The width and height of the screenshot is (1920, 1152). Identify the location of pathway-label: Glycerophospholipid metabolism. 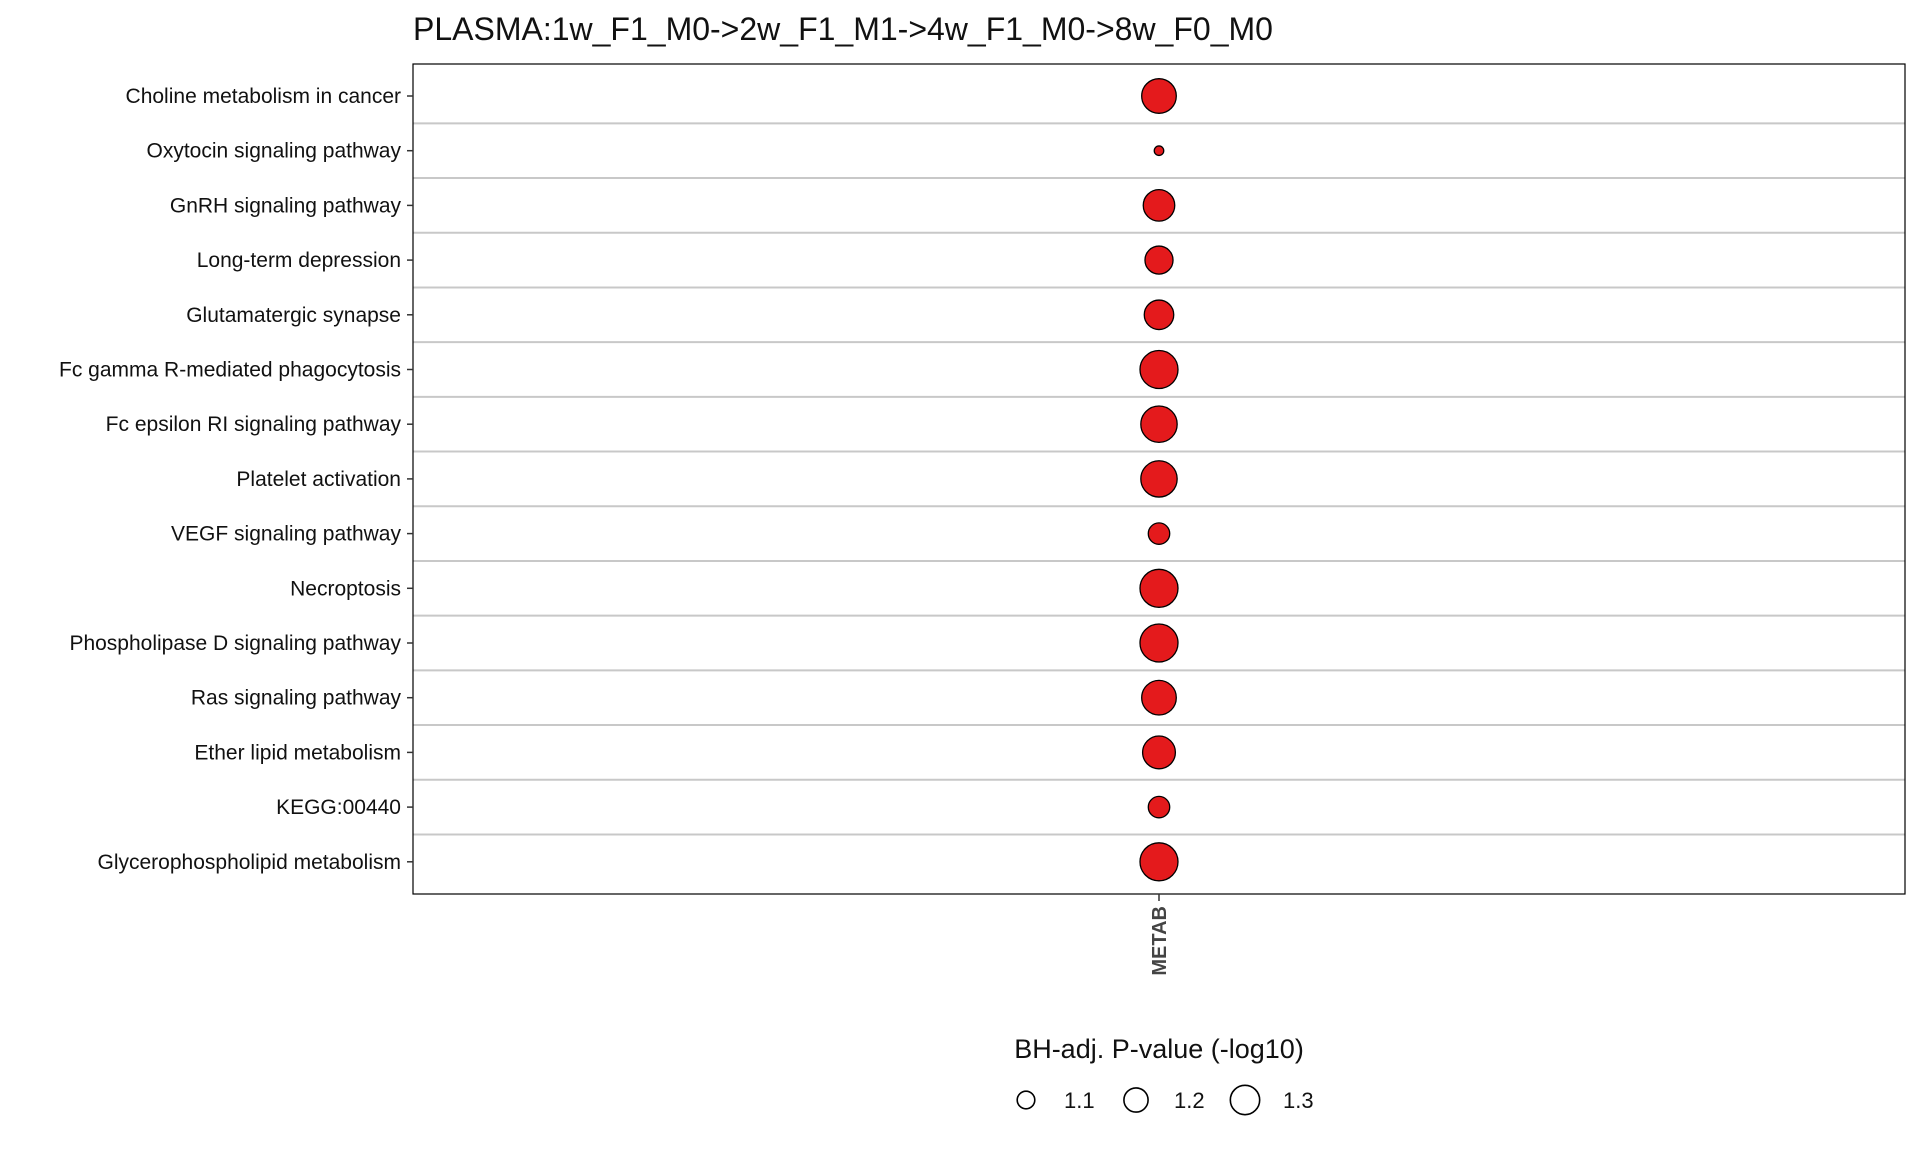
(250, 862).